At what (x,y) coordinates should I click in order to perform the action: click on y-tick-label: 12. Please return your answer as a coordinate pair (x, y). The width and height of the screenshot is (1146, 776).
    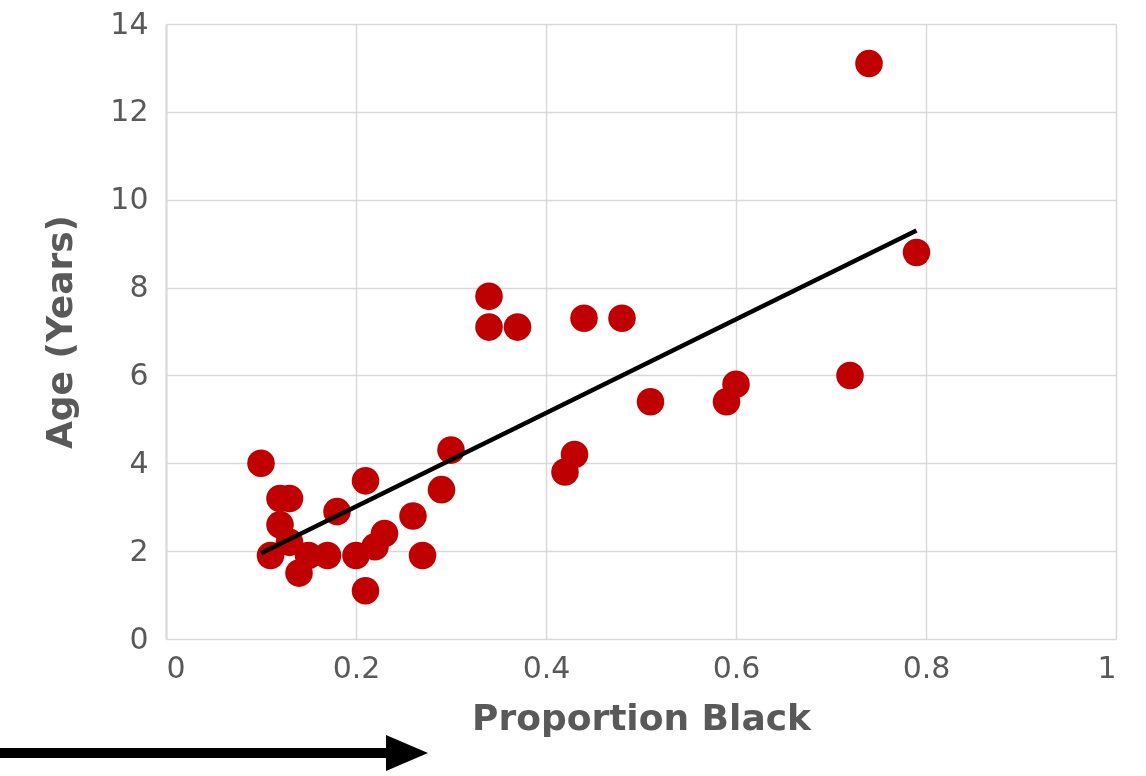
    Looking at the image, I should click on (129, 111).